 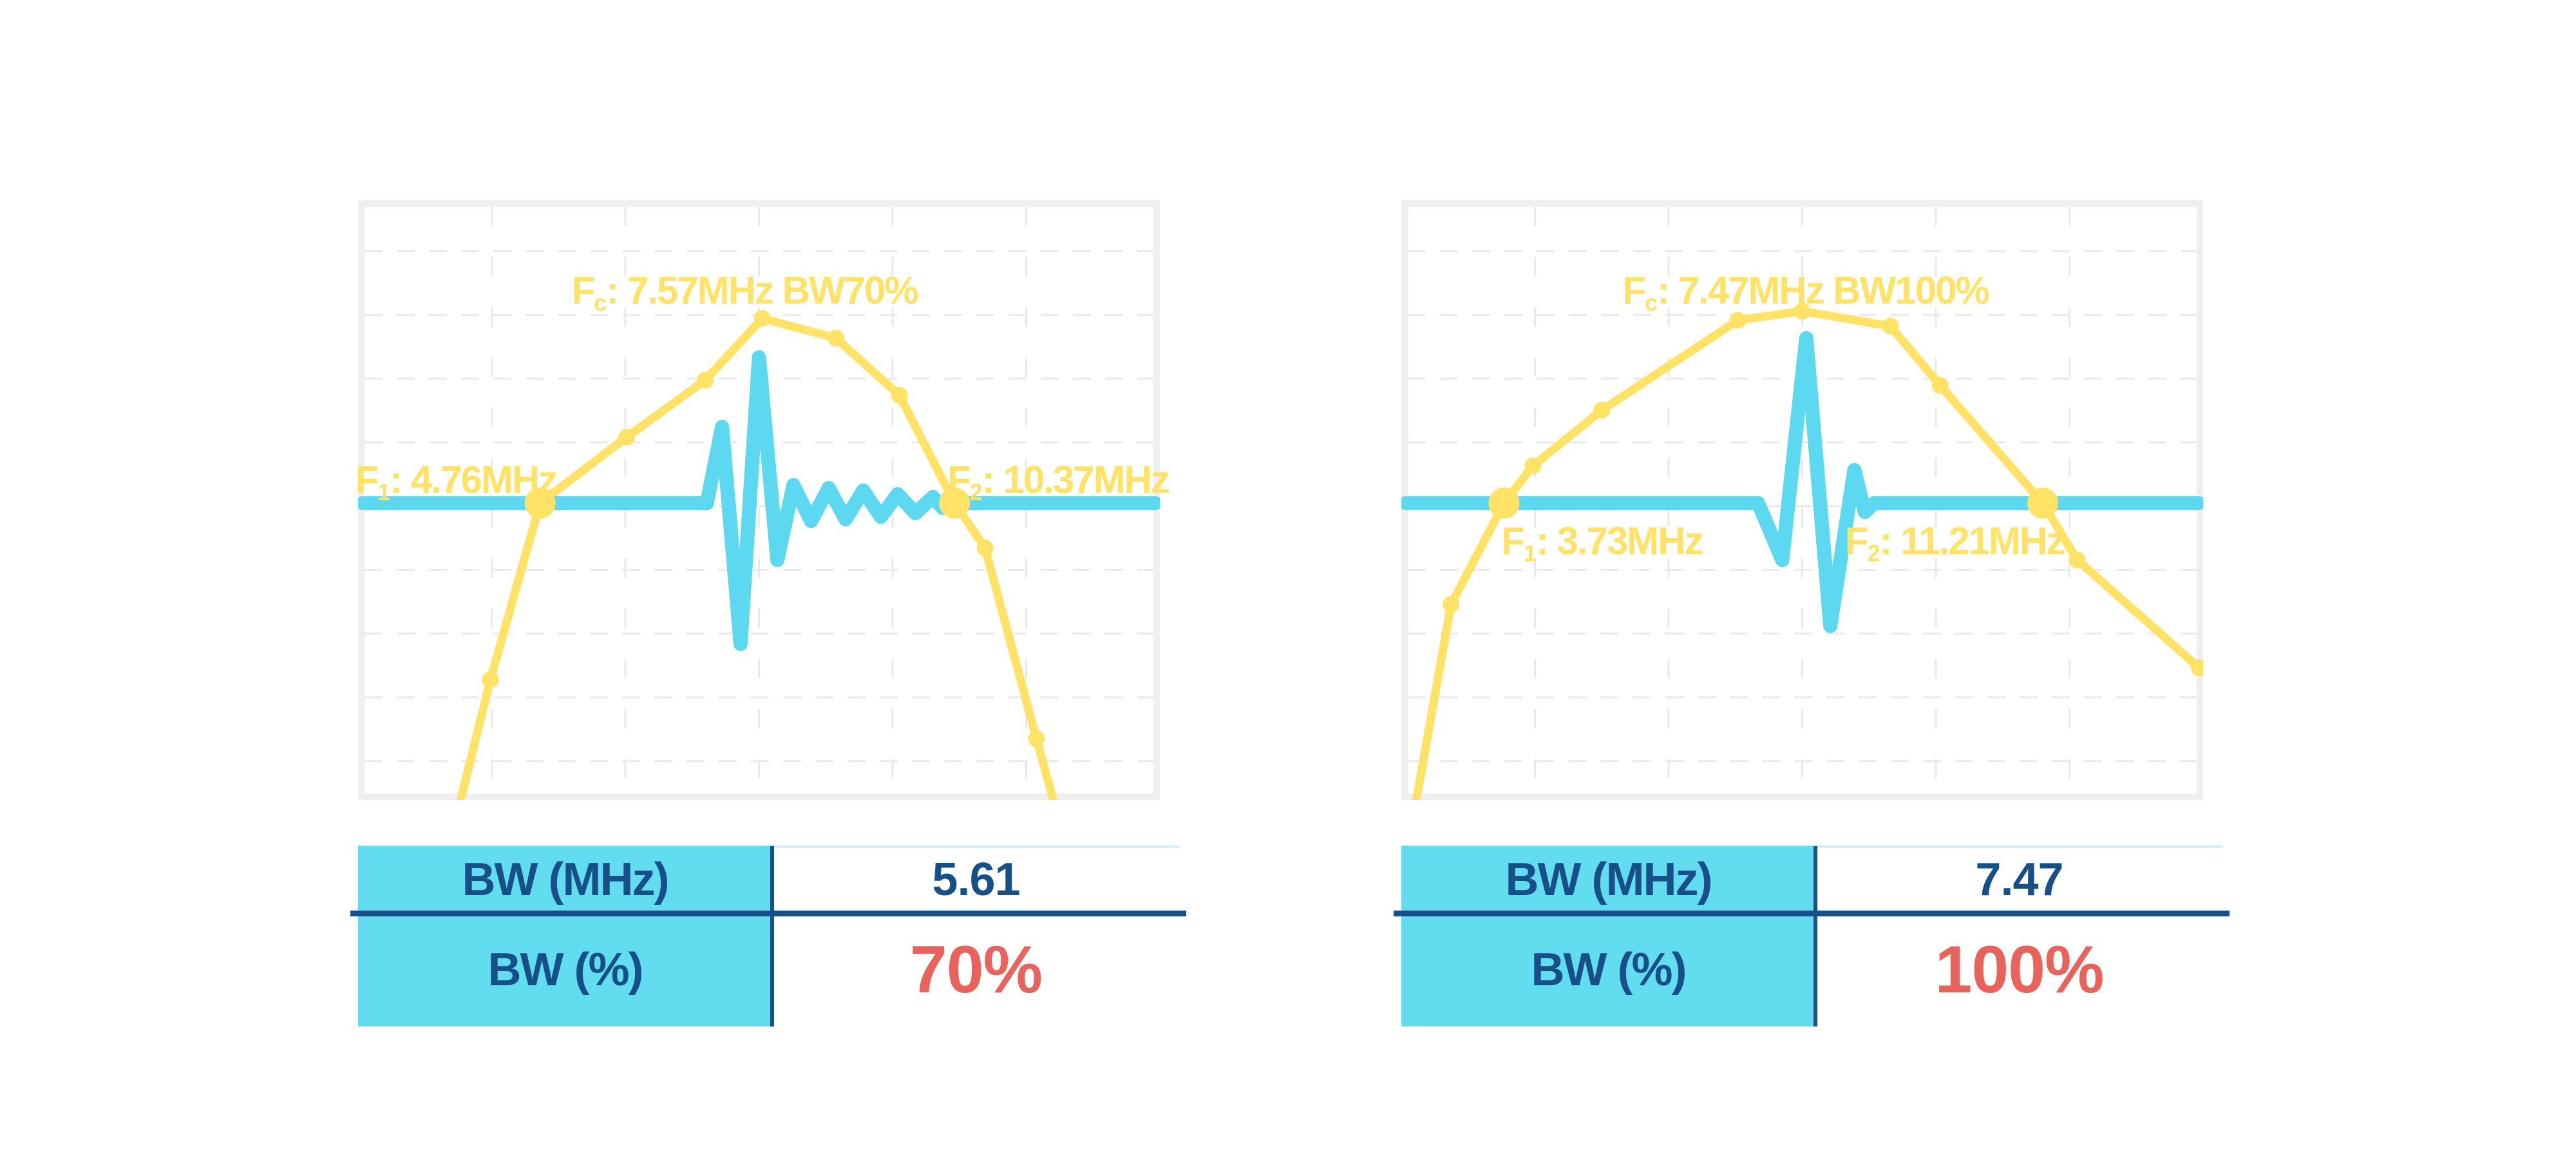 I want to click on bw-pct-value-cell: 70%, so click(x=976, y=969).